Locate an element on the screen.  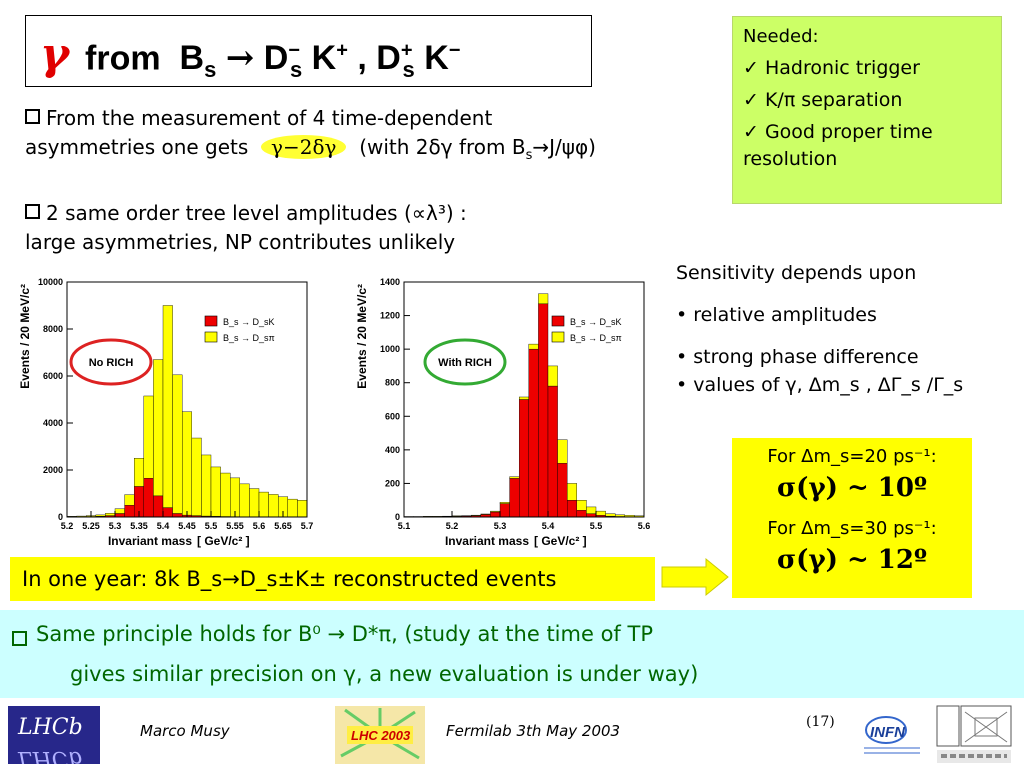
y-tick-label: 1200 is located at coordinates (390, 316).